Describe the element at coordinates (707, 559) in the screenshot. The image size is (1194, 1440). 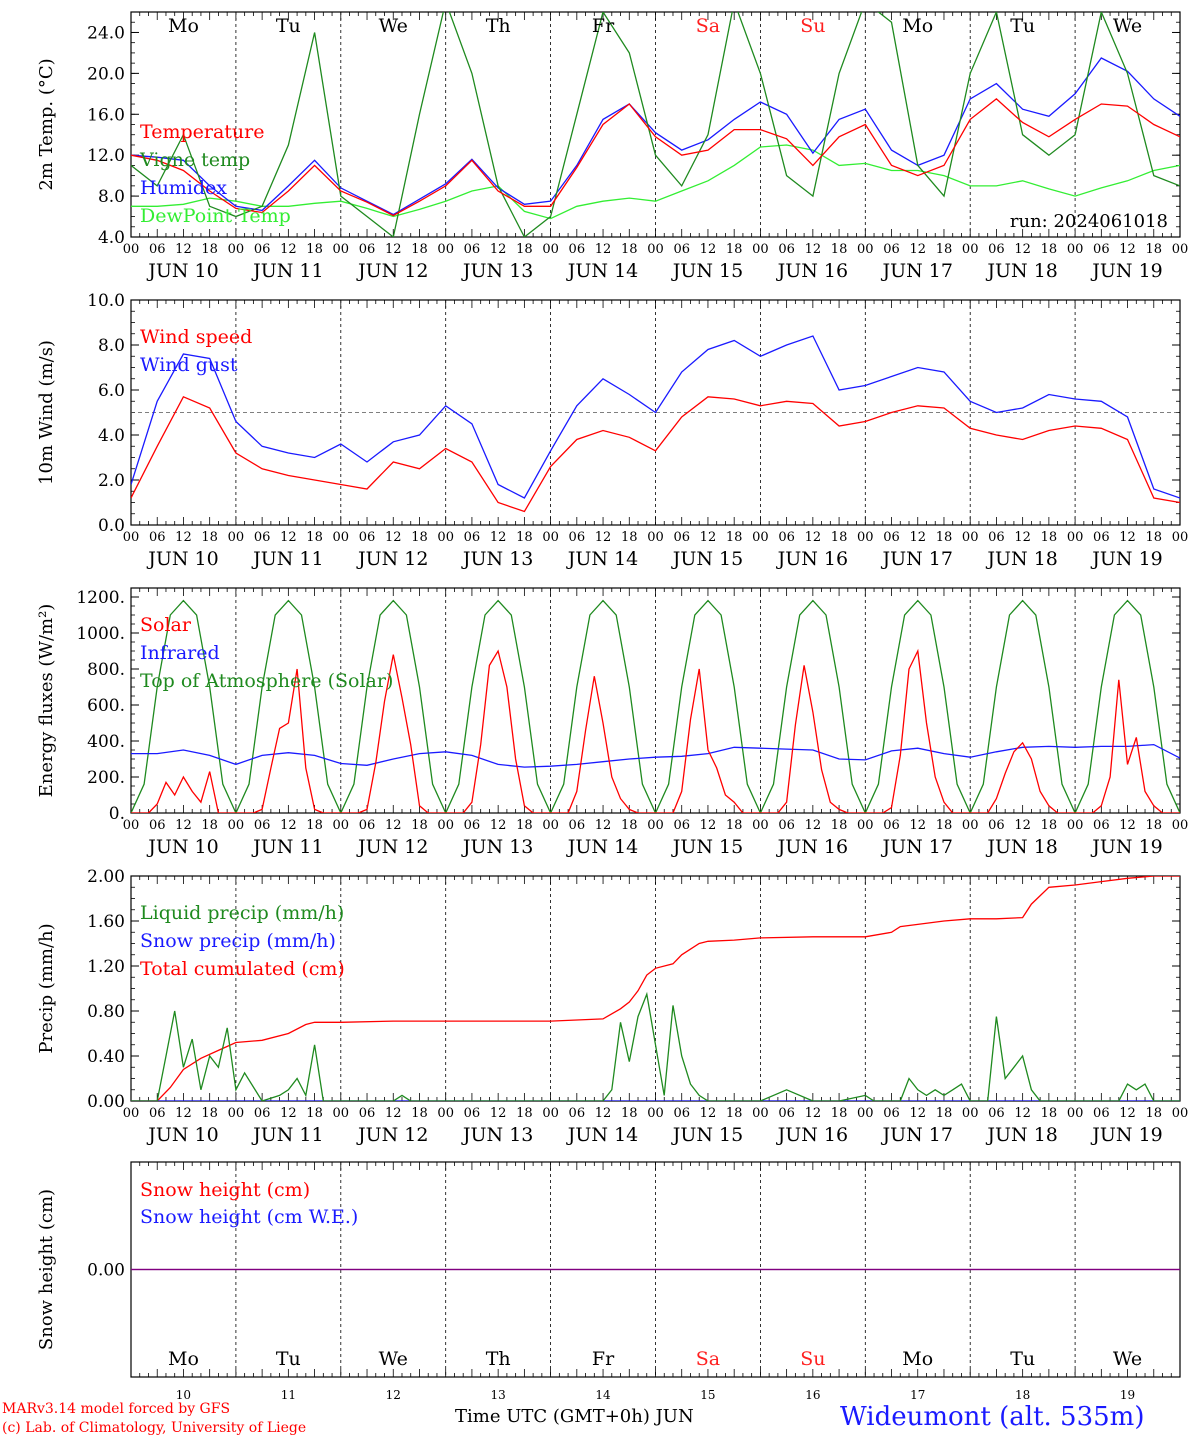
I see `x-day-label: JUN 15` at that location.